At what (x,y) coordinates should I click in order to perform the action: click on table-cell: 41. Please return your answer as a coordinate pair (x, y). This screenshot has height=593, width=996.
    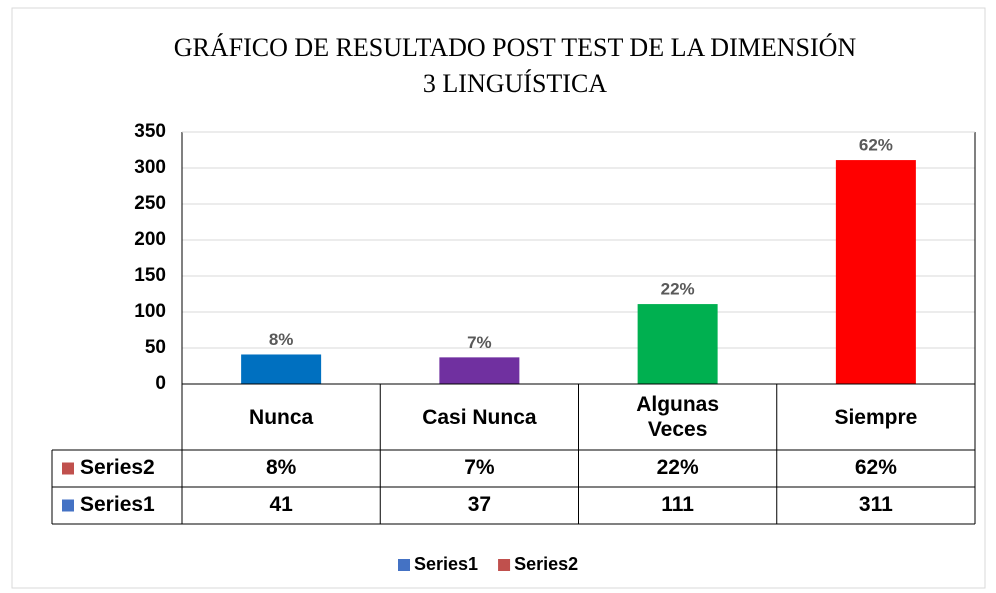
    Looking at the image, I should click on (281, 504).